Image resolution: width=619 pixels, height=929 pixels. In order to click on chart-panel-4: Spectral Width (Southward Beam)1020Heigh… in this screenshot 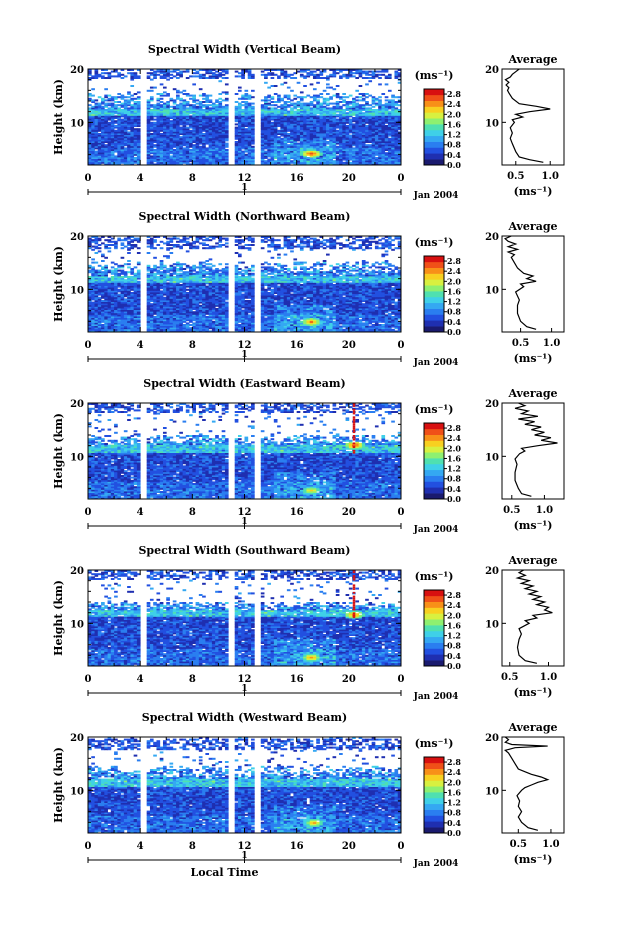, I will do `click(308, 623)`.